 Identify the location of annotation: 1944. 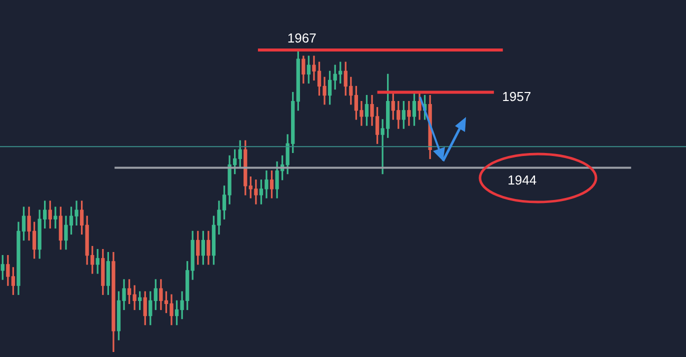
(522, 180).